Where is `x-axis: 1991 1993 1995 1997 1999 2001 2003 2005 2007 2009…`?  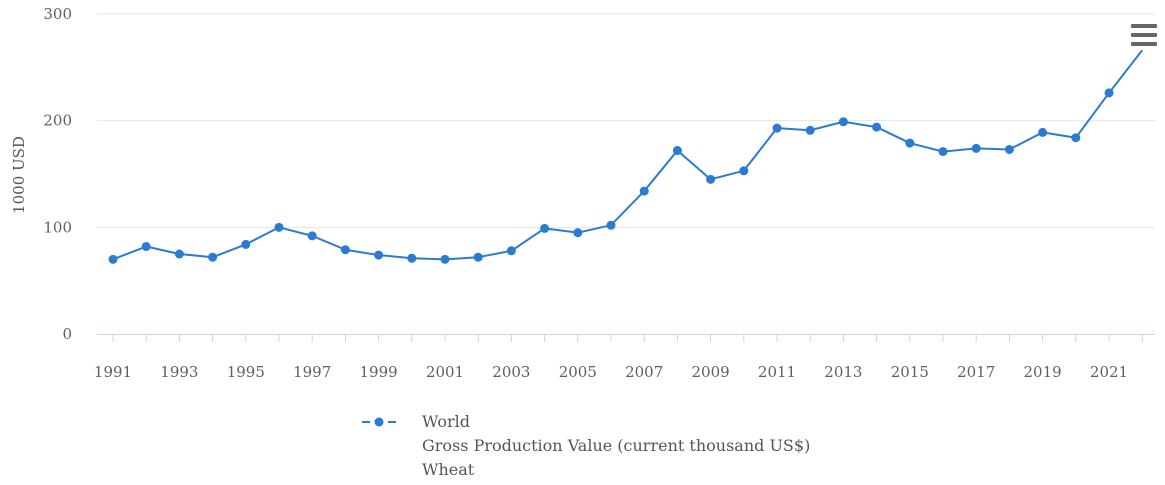 x-axis: 1991 1993 1995 1997 1999 2001 2003 2005 2007 2009… is located at coordinates (624, 357).